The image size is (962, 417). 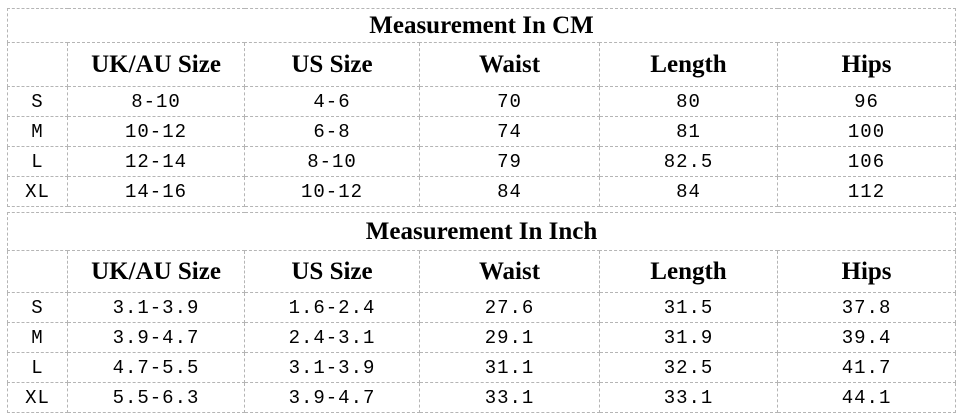 What do you see at coordinates (866, 397) in the screenshot?
I see `data-cell: 44.1` at bounding box center [866, 397].